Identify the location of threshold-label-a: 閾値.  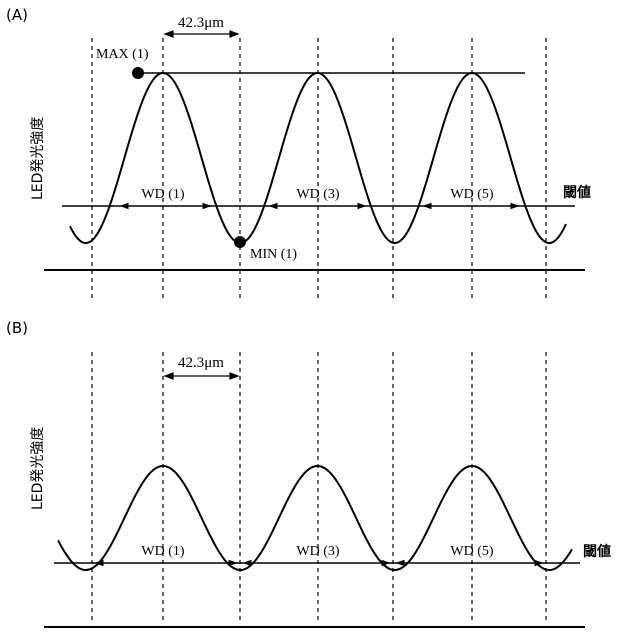
(577, 192).